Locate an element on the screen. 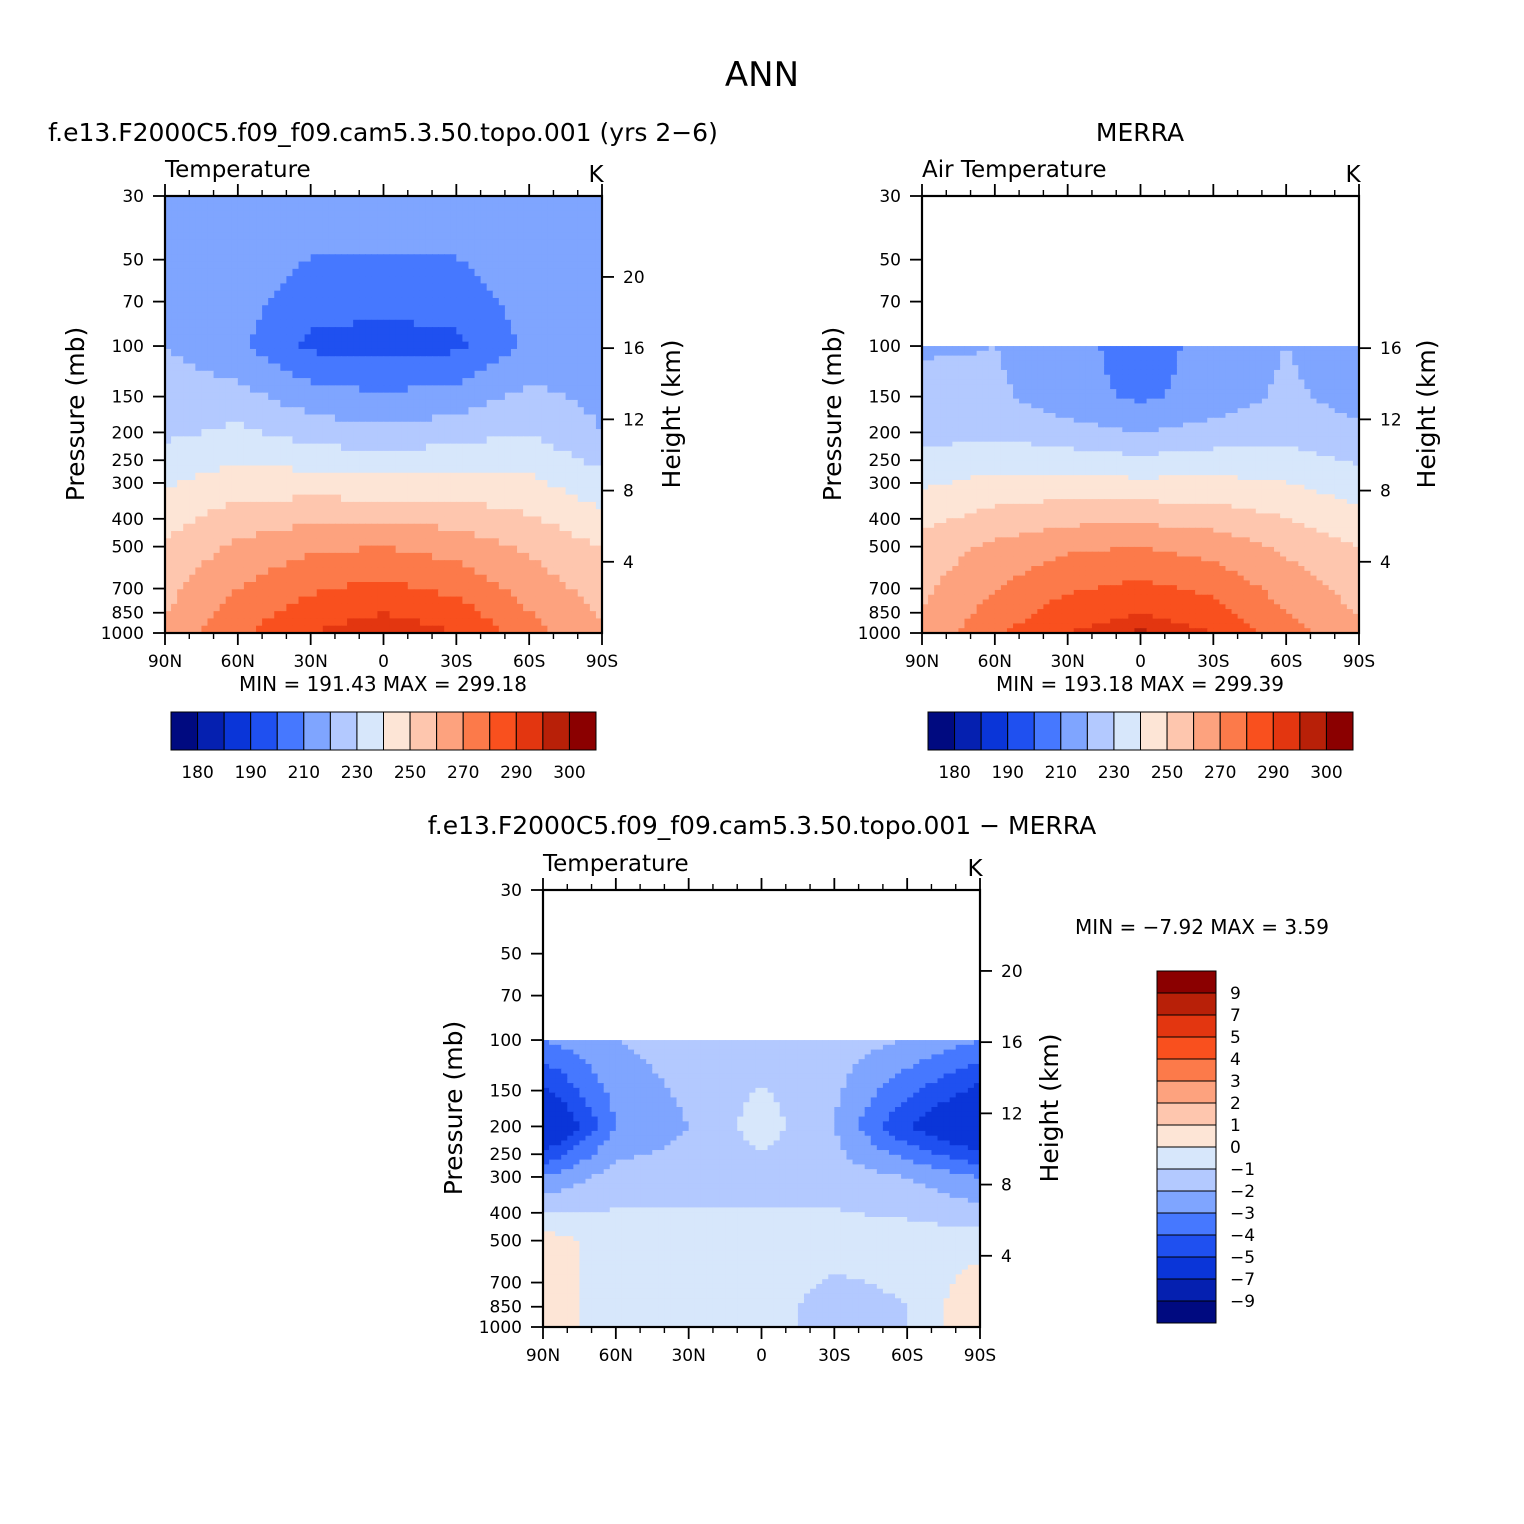 The image size is (1524, 1524). y-tick-label: 30 is located at coordinates (133, 197).